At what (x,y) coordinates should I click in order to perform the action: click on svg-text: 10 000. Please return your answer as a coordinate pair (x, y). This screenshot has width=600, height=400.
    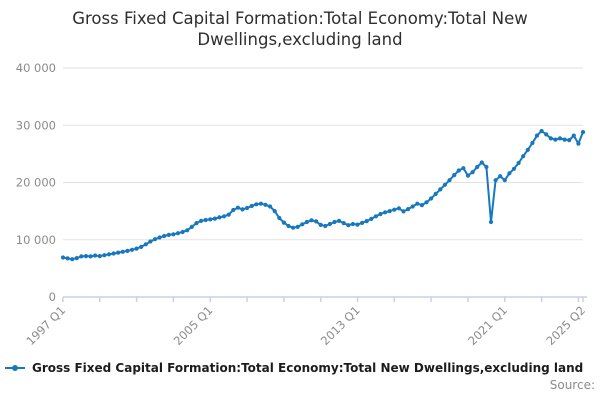
    Looking at the image, I should click on (36, 240).